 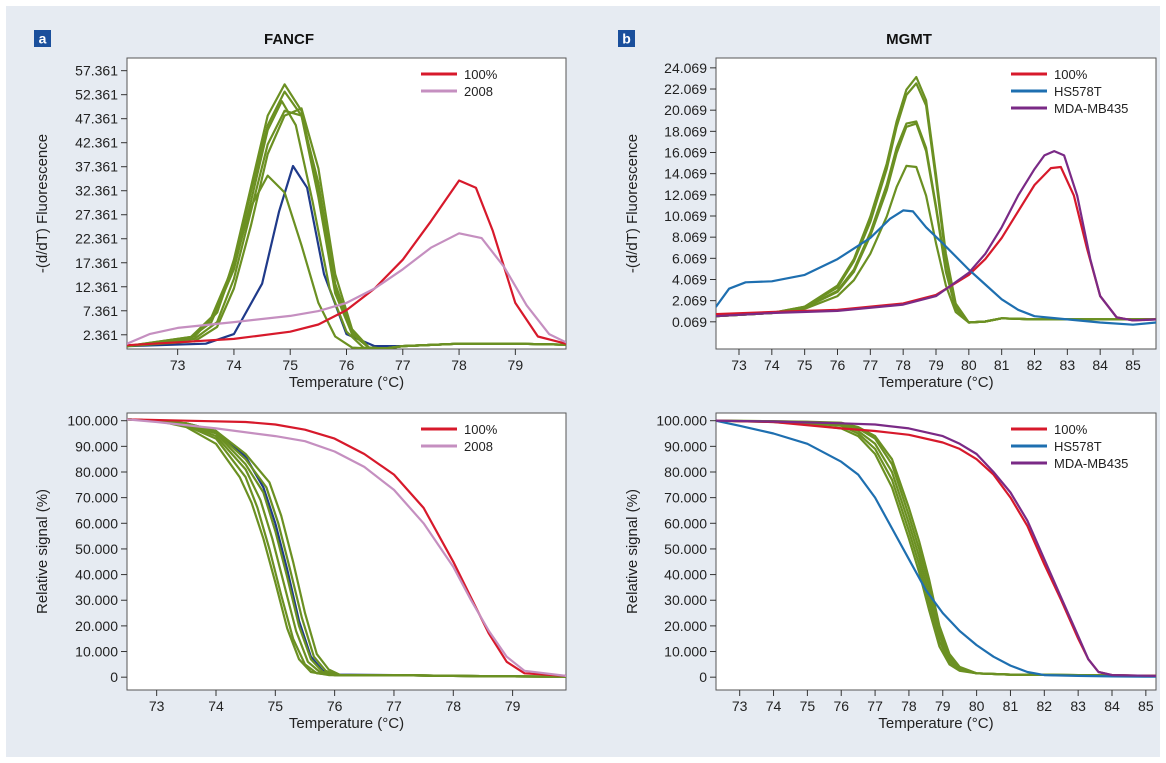 I want to click on fancf-signal-x-tick-label: 73, so click(x=157, y=706).